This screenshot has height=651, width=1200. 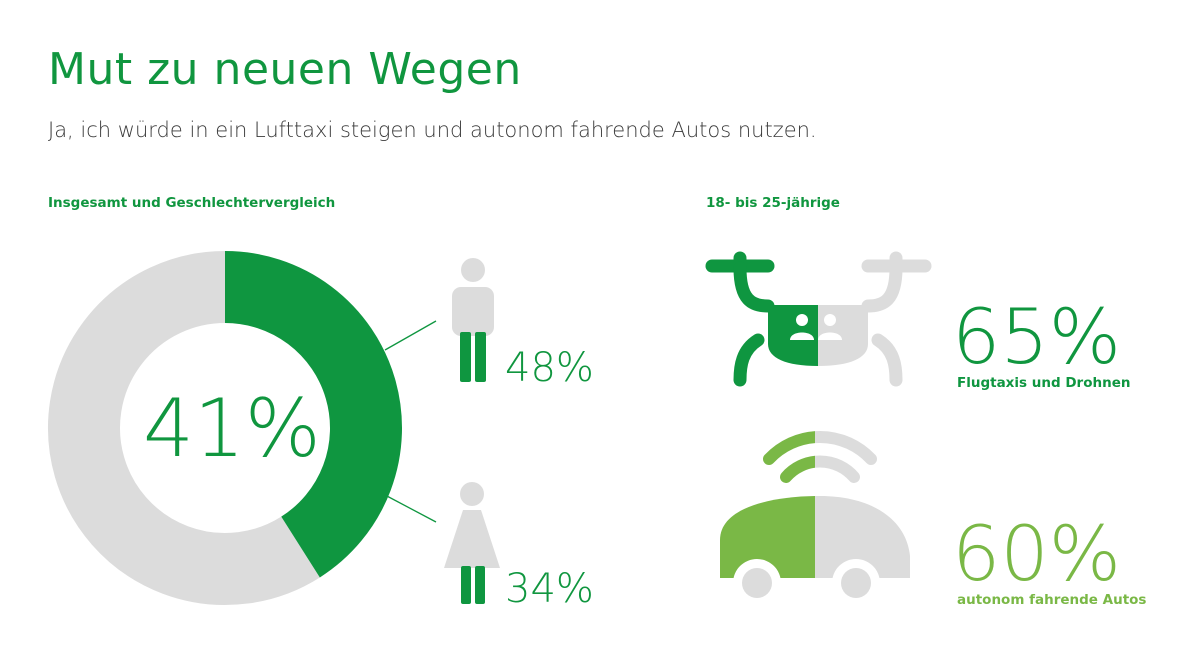 I want to click on women-percent-label: 34%, so click(x=549, y=589).